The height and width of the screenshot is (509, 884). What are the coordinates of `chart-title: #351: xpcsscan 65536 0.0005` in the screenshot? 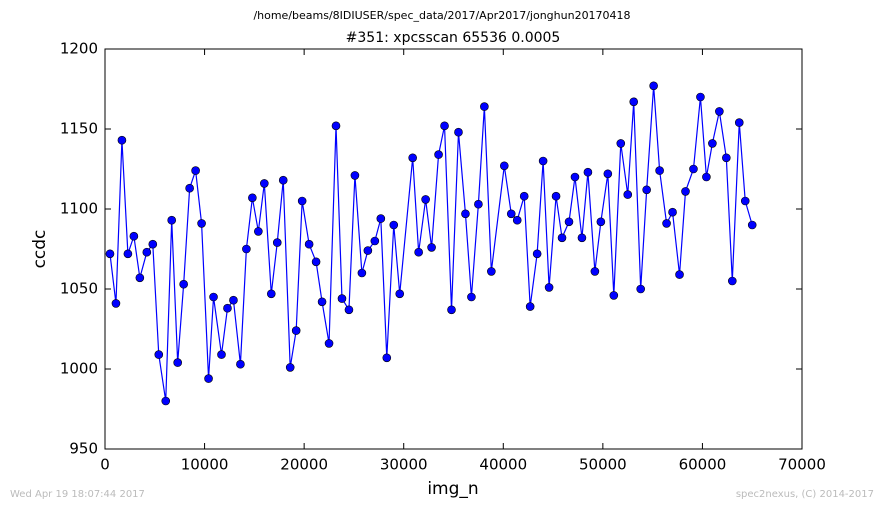 It's located at (453, 38).